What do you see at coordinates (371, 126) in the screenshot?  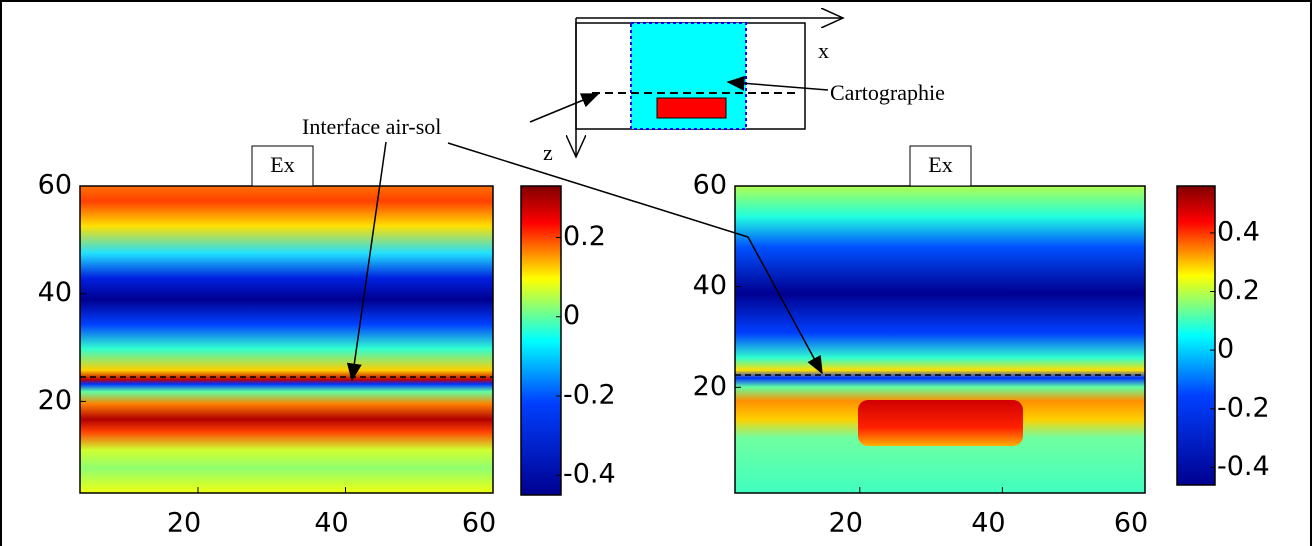 I see `interface-label: Interface air-sol` at bounding box center [371, 126].